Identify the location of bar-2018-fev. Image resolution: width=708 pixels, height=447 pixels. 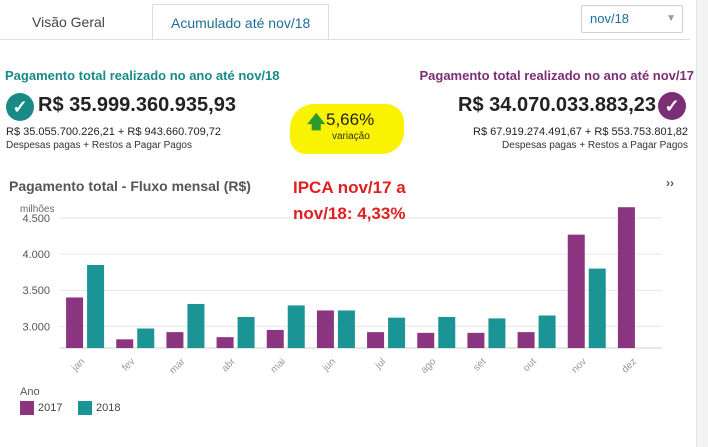
(146, 338).